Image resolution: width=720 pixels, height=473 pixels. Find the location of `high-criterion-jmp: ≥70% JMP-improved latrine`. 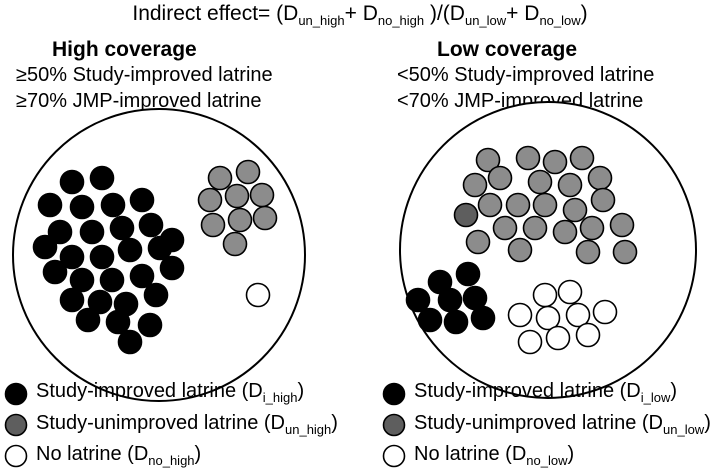

high-criterion-jmp: ≥70% JMP-improved latrine is located at coordinates (139, 101).